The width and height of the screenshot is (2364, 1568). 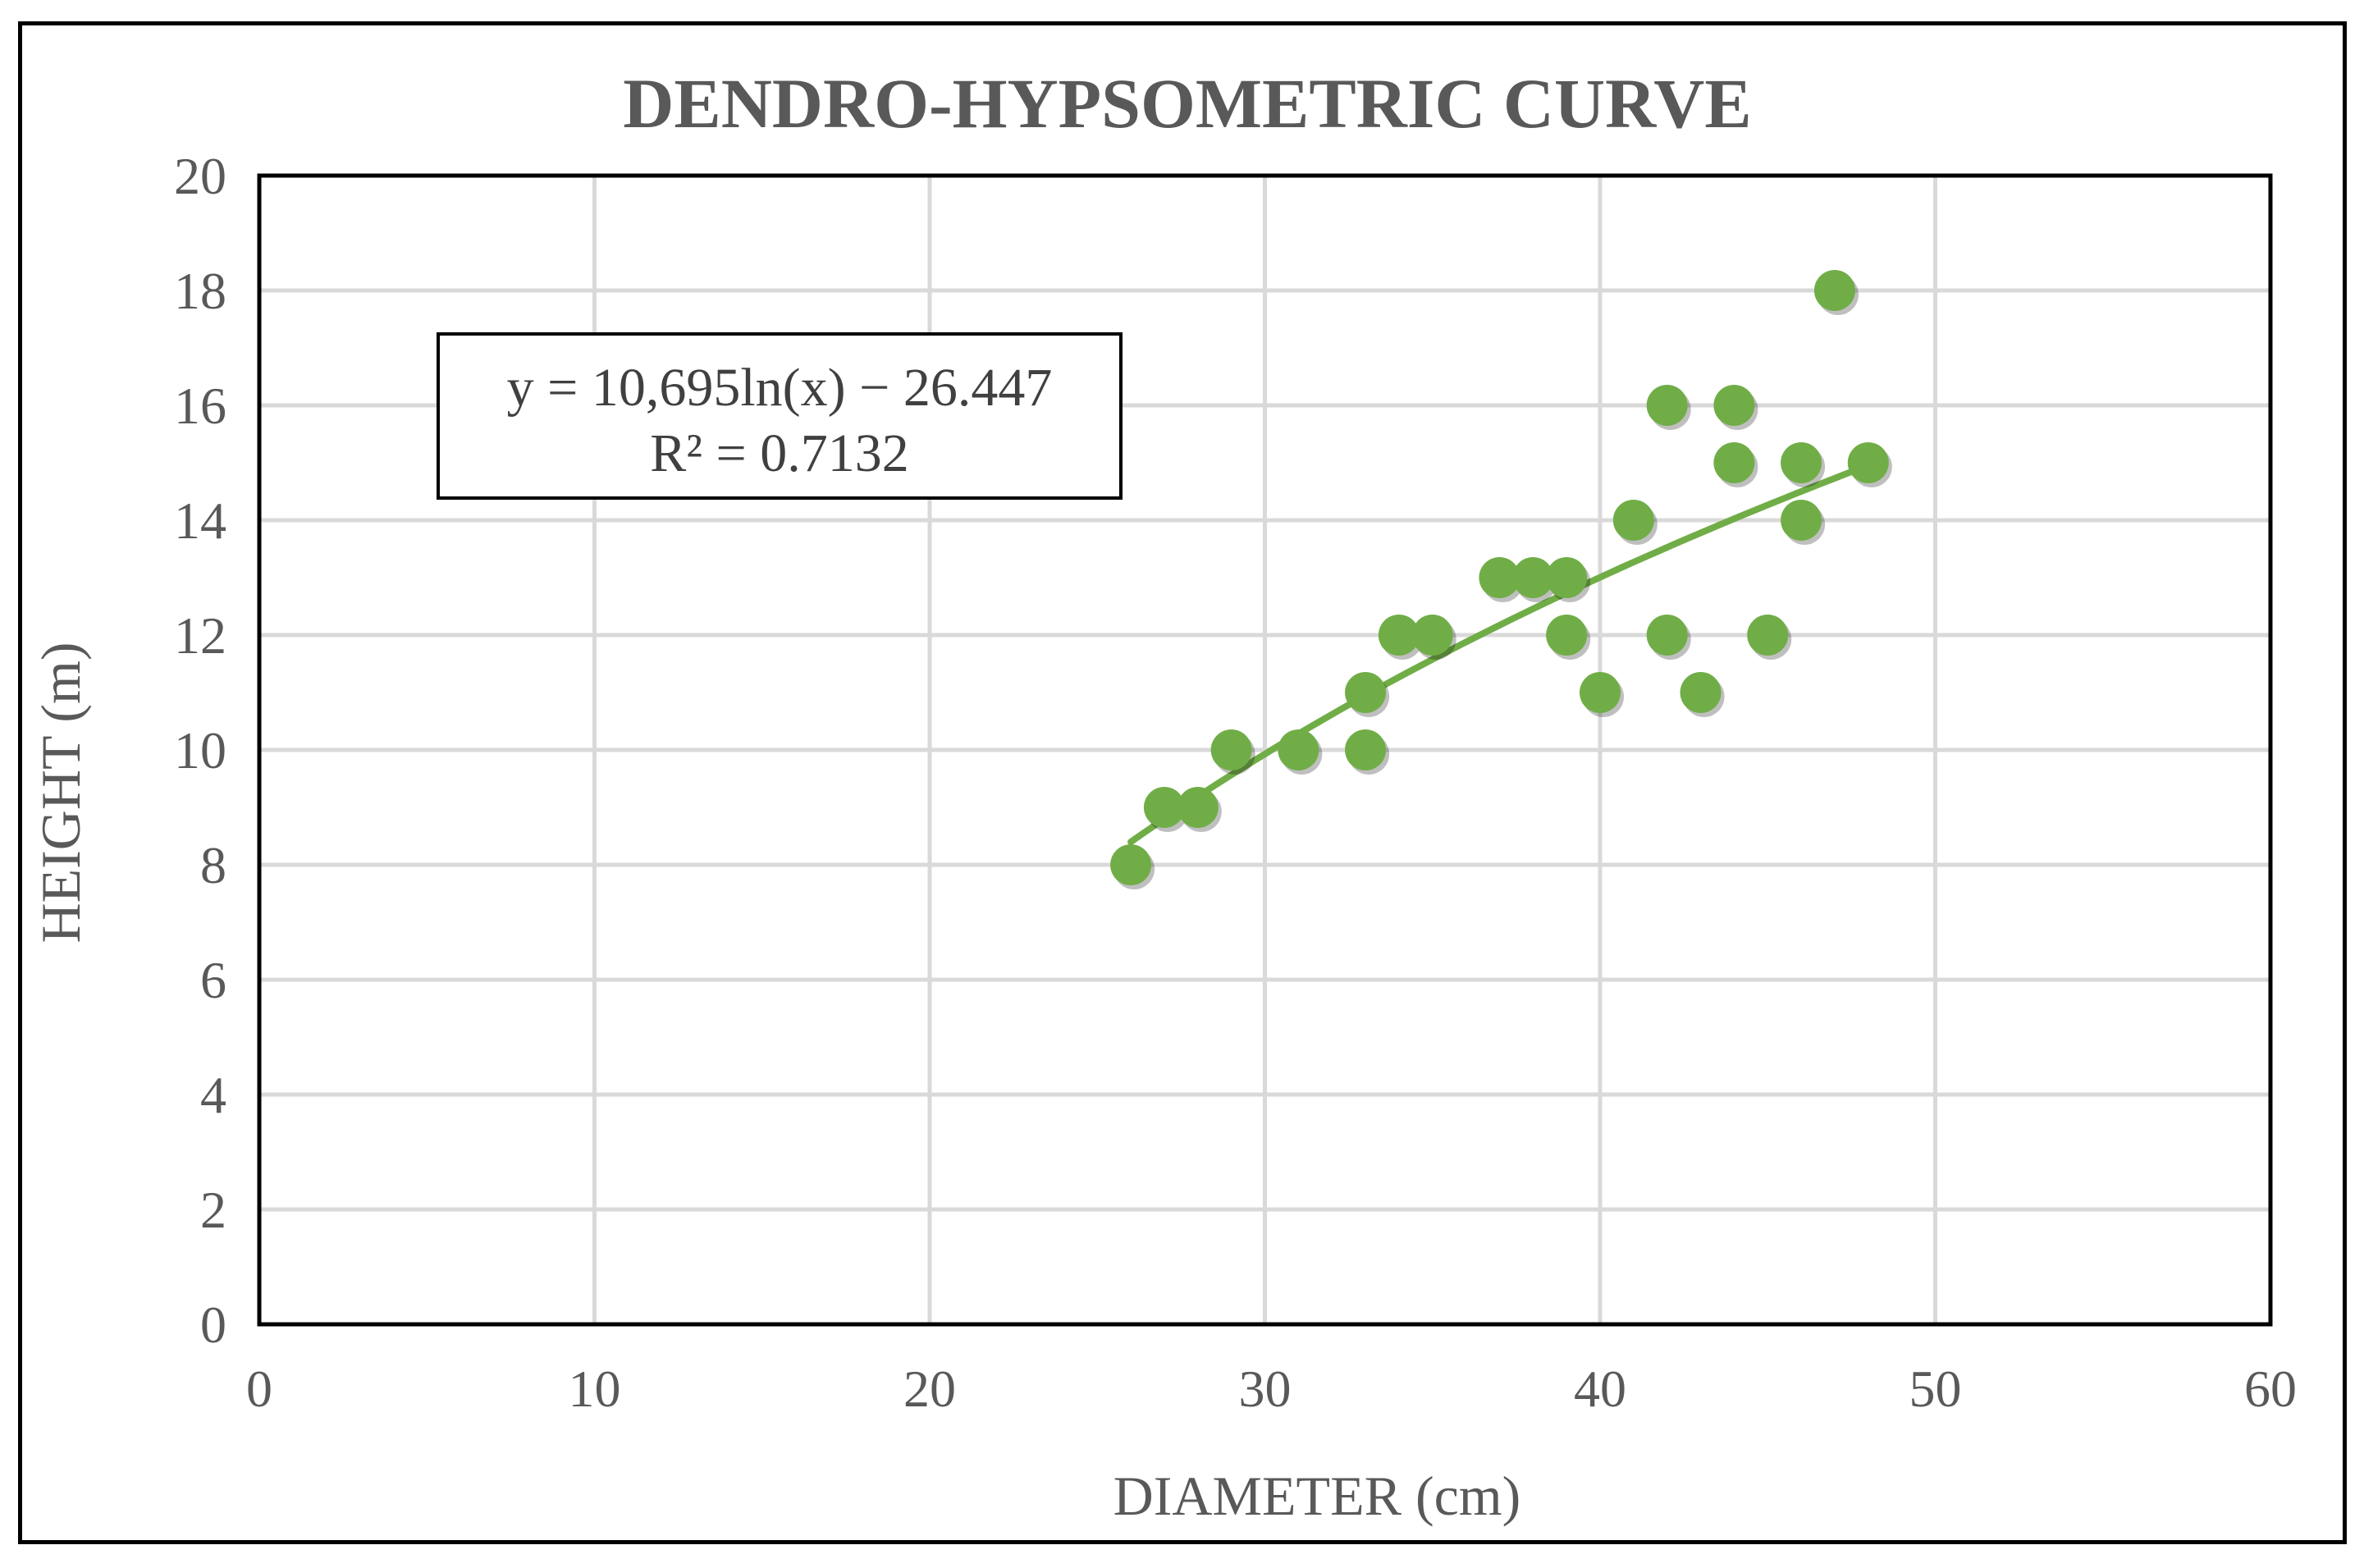 I want to click on x-tick-label: 30, so click(x=1265, y=1389).